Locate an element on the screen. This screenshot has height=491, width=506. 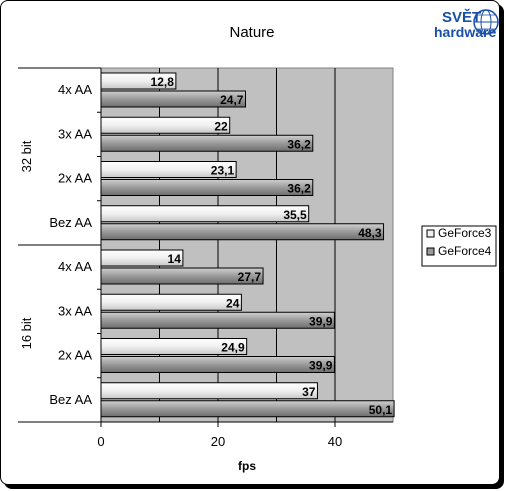
group-label: 32 bit is located at coordinates (26, 156).